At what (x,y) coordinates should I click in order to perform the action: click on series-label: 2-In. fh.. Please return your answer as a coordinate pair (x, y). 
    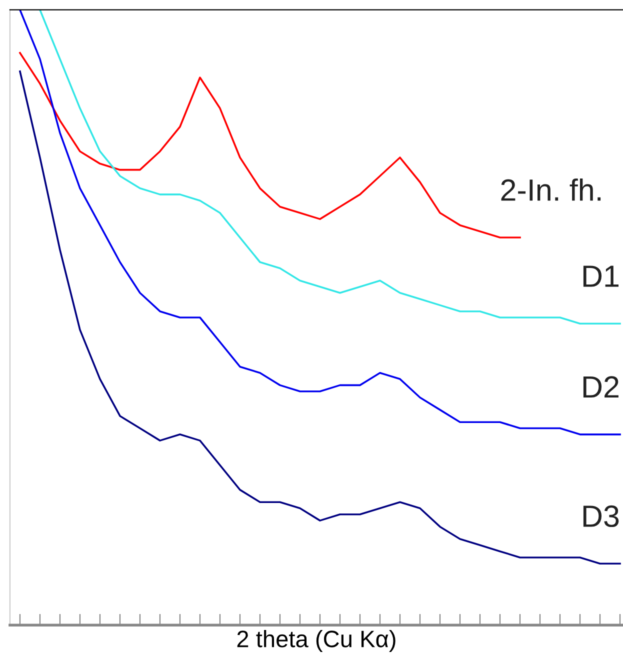
    Looking at the image, I should click on (551, 189).